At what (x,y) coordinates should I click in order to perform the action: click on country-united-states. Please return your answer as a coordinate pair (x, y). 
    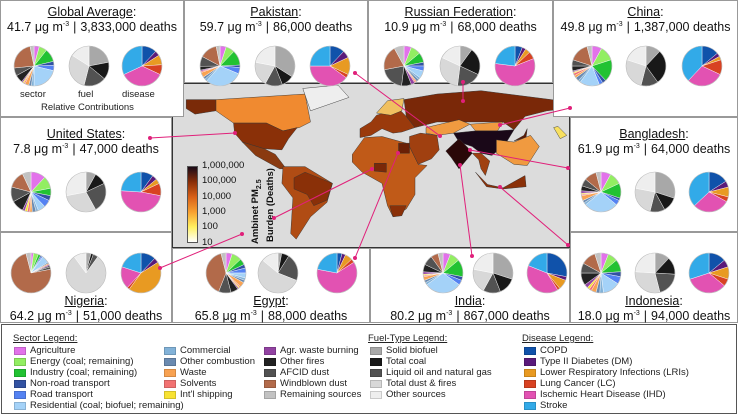
    Looking at the image, I should click on (265, 136).